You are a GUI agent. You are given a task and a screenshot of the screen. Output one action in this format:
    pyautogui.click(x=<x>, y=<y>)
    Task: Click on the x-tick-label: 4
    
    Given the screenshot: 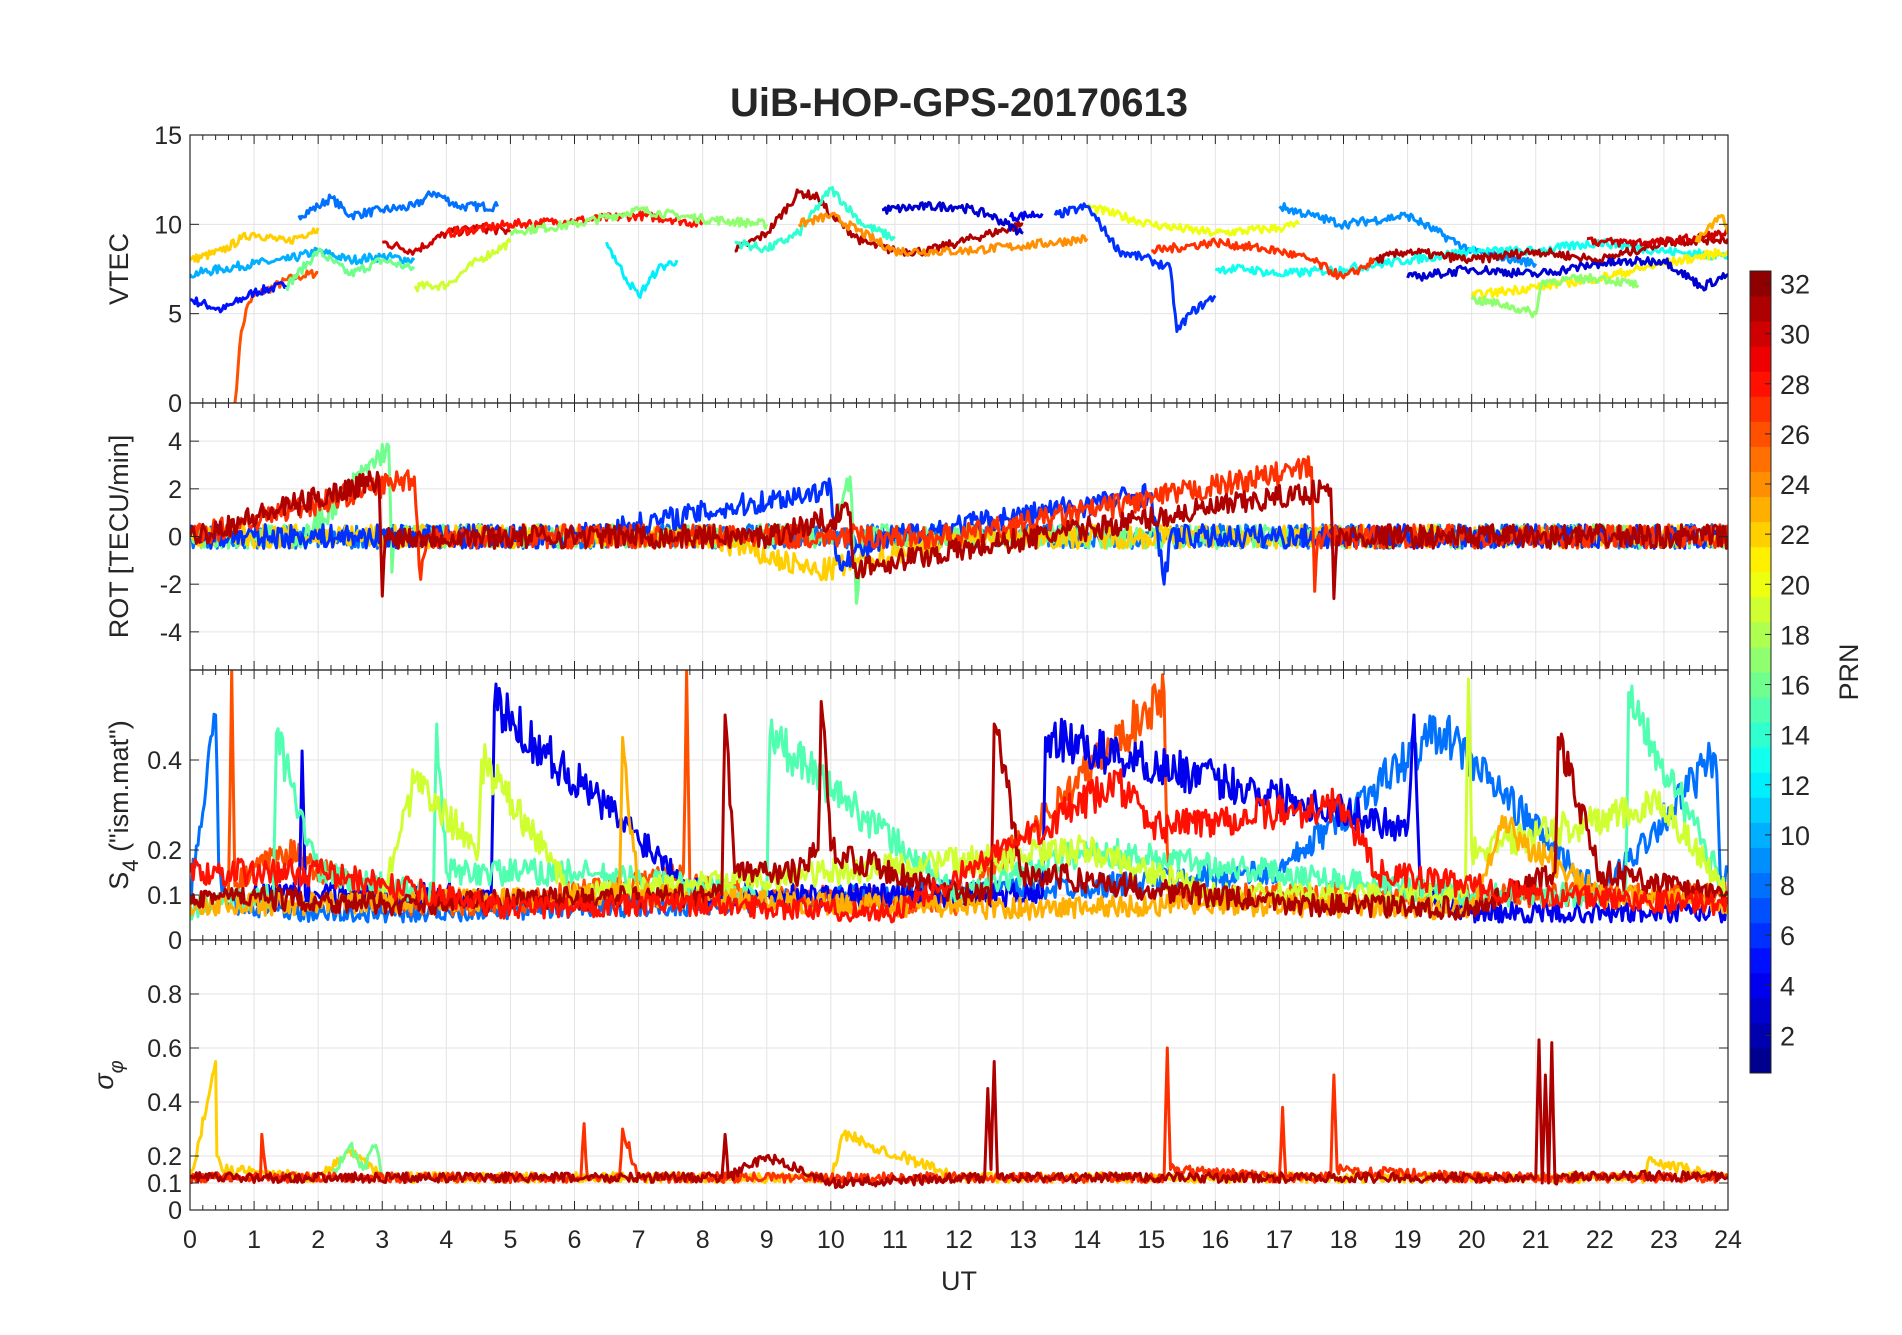 What is the action you would take?
    pyautogui.click(x=446, y=1240)
    